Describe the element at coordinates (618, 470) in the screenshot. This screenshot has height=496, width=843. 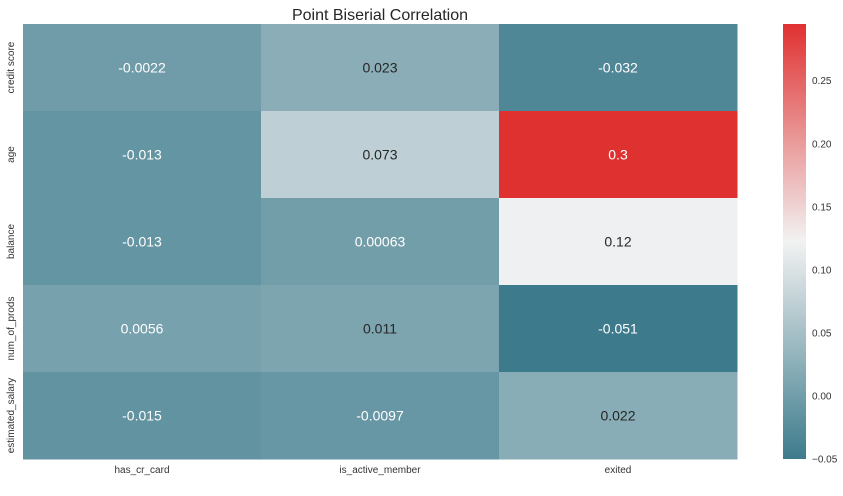
I see `x-tick-label: exited` at that location.